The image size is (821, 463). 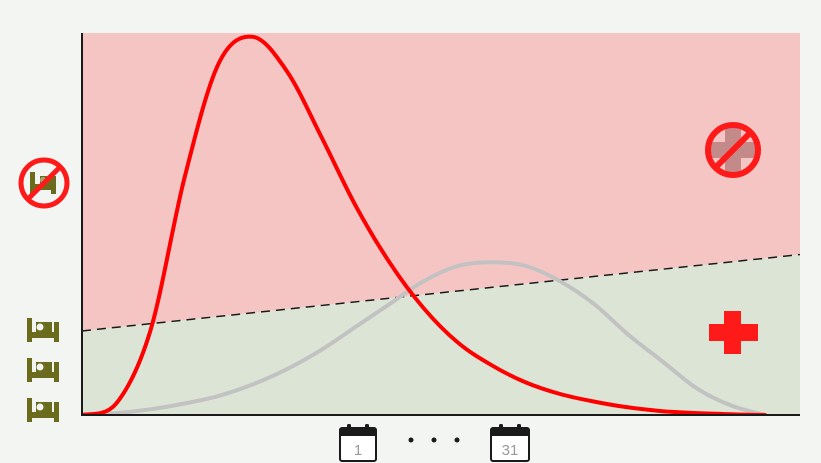 I want to click on calendar-end-day: 31, so click(x=510, y=450).